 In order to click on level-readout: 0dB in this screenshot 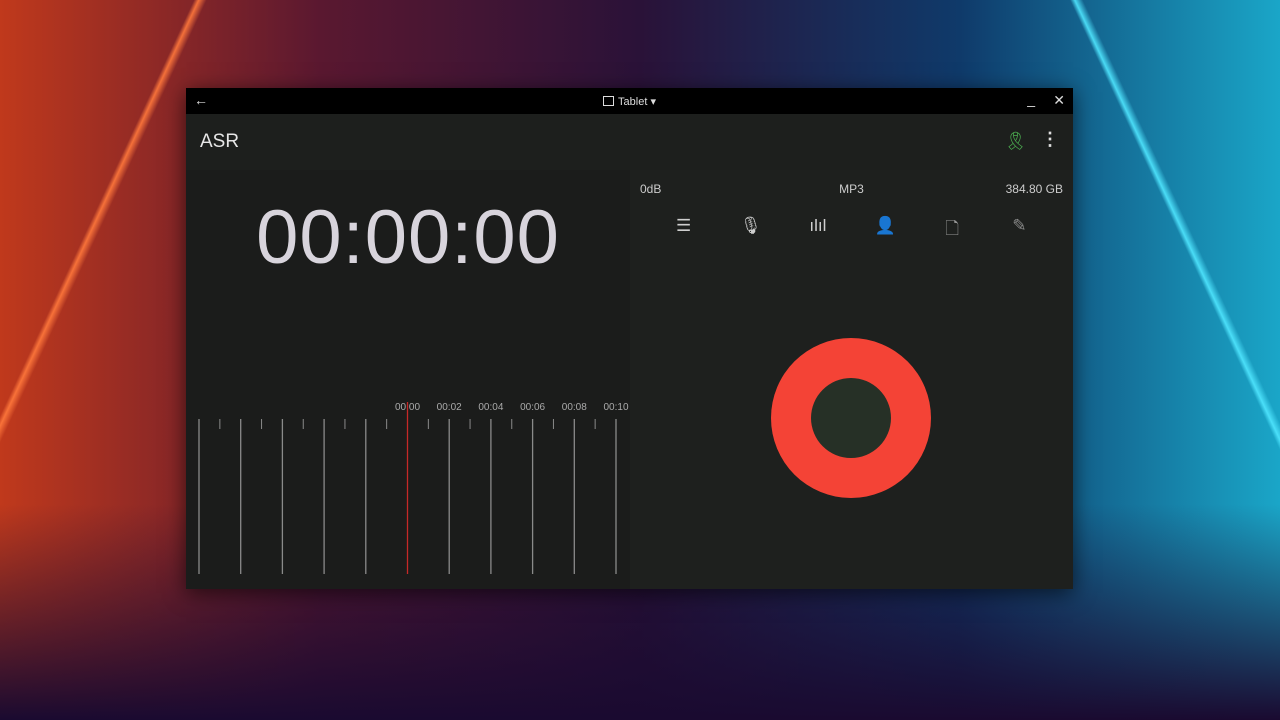, I will do `click(651, 189)`.